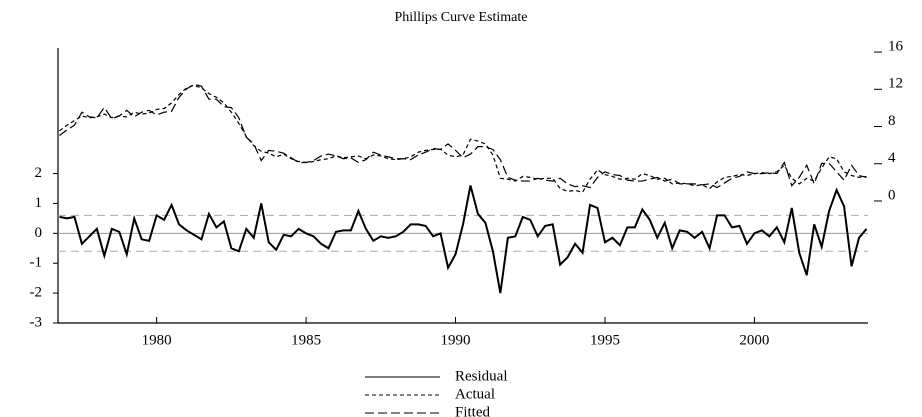 Image resolution: width=922 pixels, height=417 pixels. Describe the element at coordinates (473, 410) in the screenshot. I see `legend-label: Fitted` at that location.